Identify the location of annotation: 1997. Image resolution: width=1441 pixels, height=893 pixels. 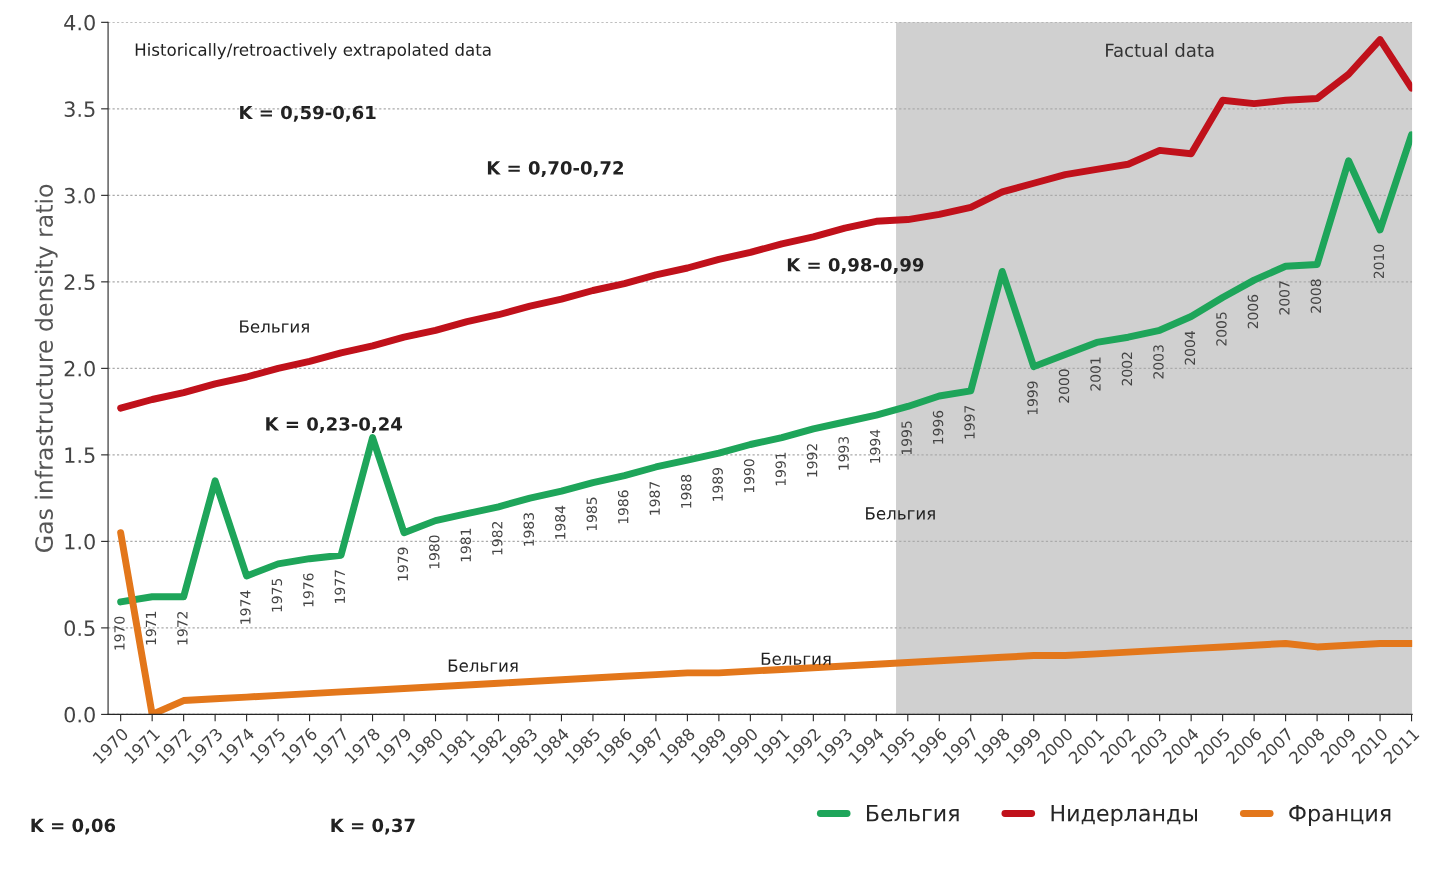
(969, 422).